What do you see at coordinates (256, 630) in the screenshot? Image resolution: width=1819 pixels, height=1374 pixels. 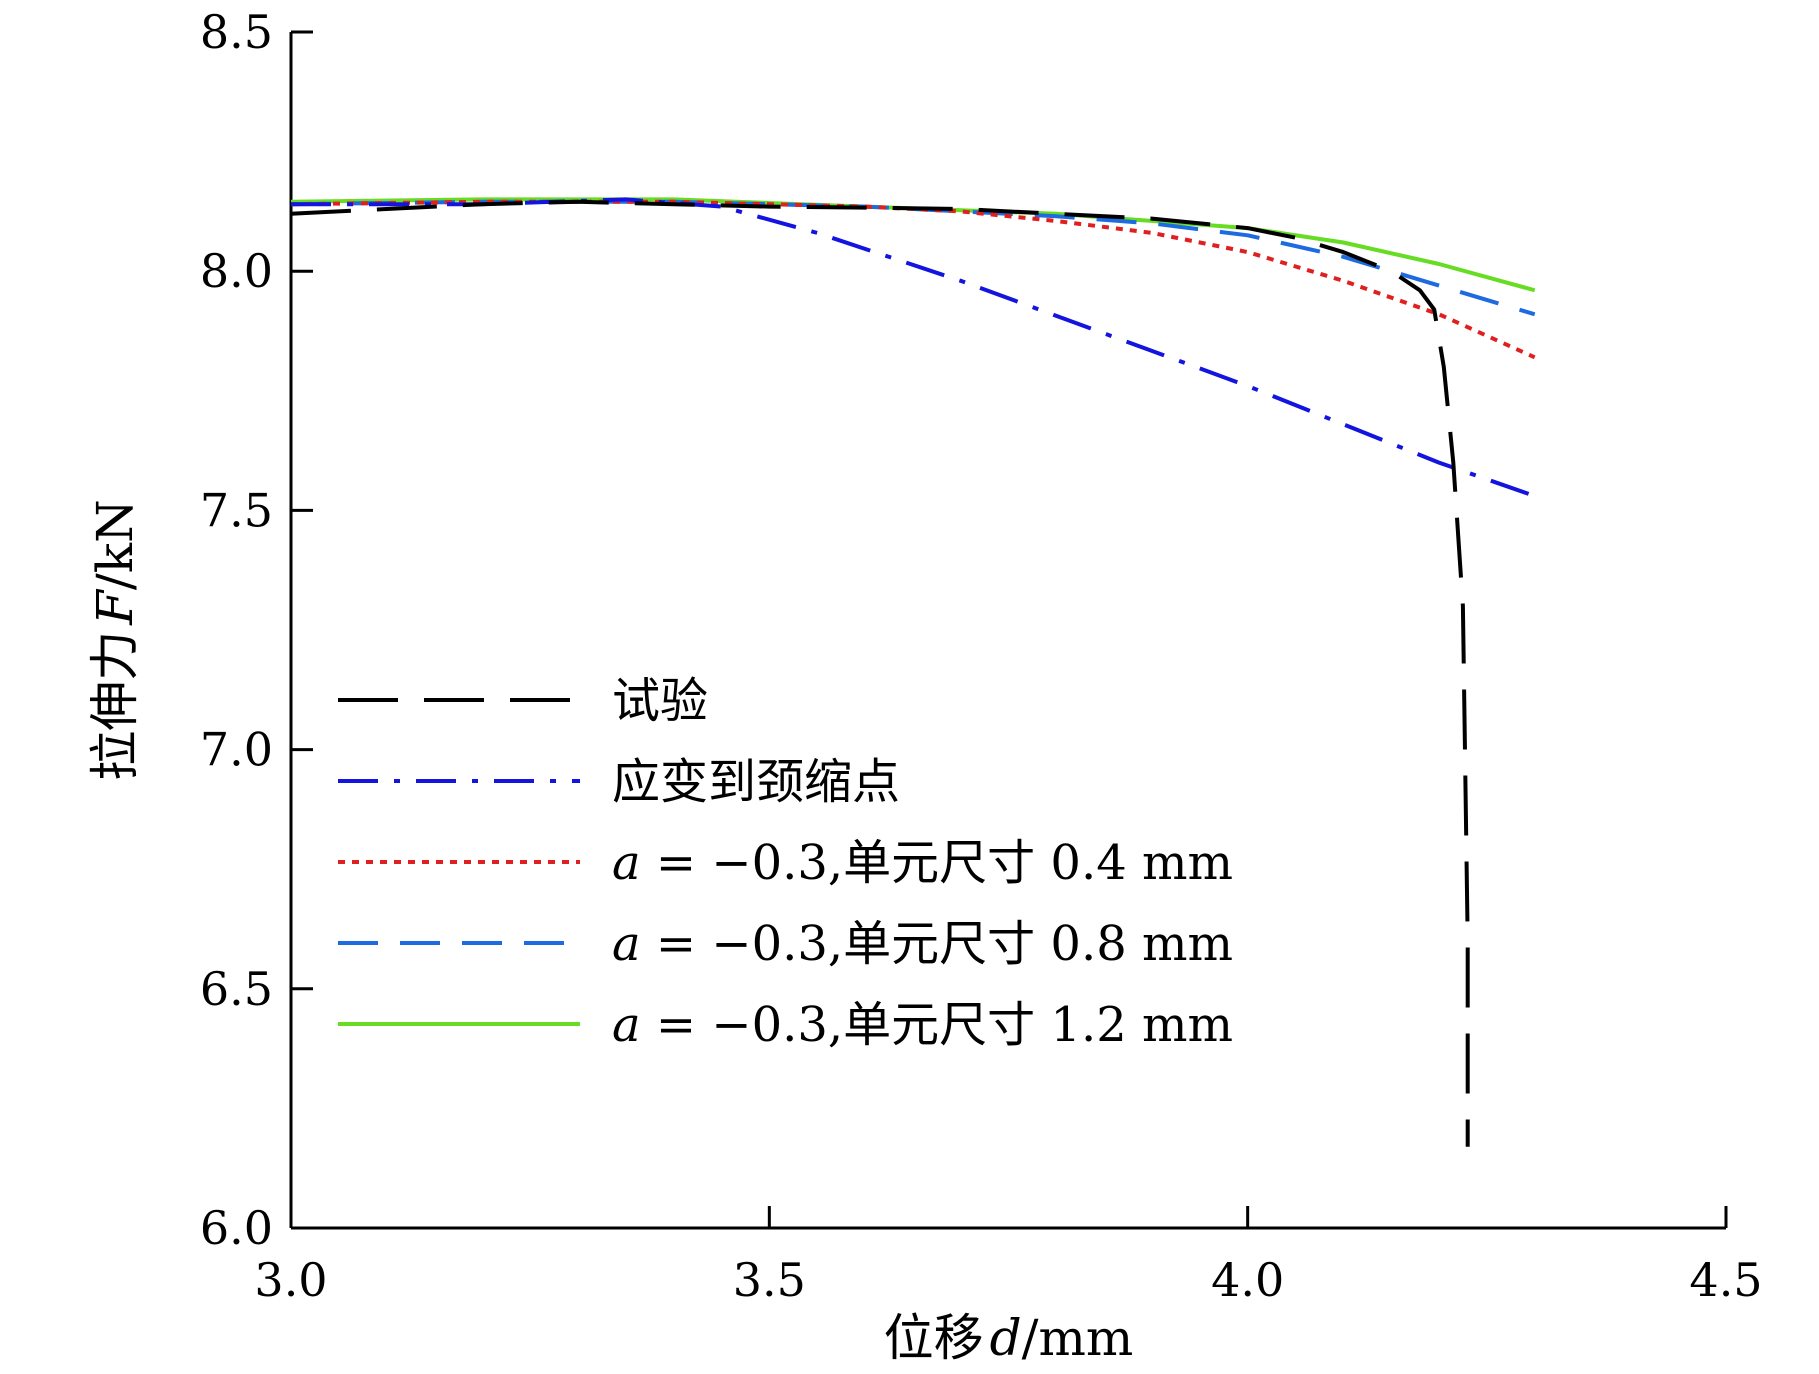 I see `y-ticks: 6.0 6.5 7.0 7.5 8.0 8.5` at bounding box center [256, 630].